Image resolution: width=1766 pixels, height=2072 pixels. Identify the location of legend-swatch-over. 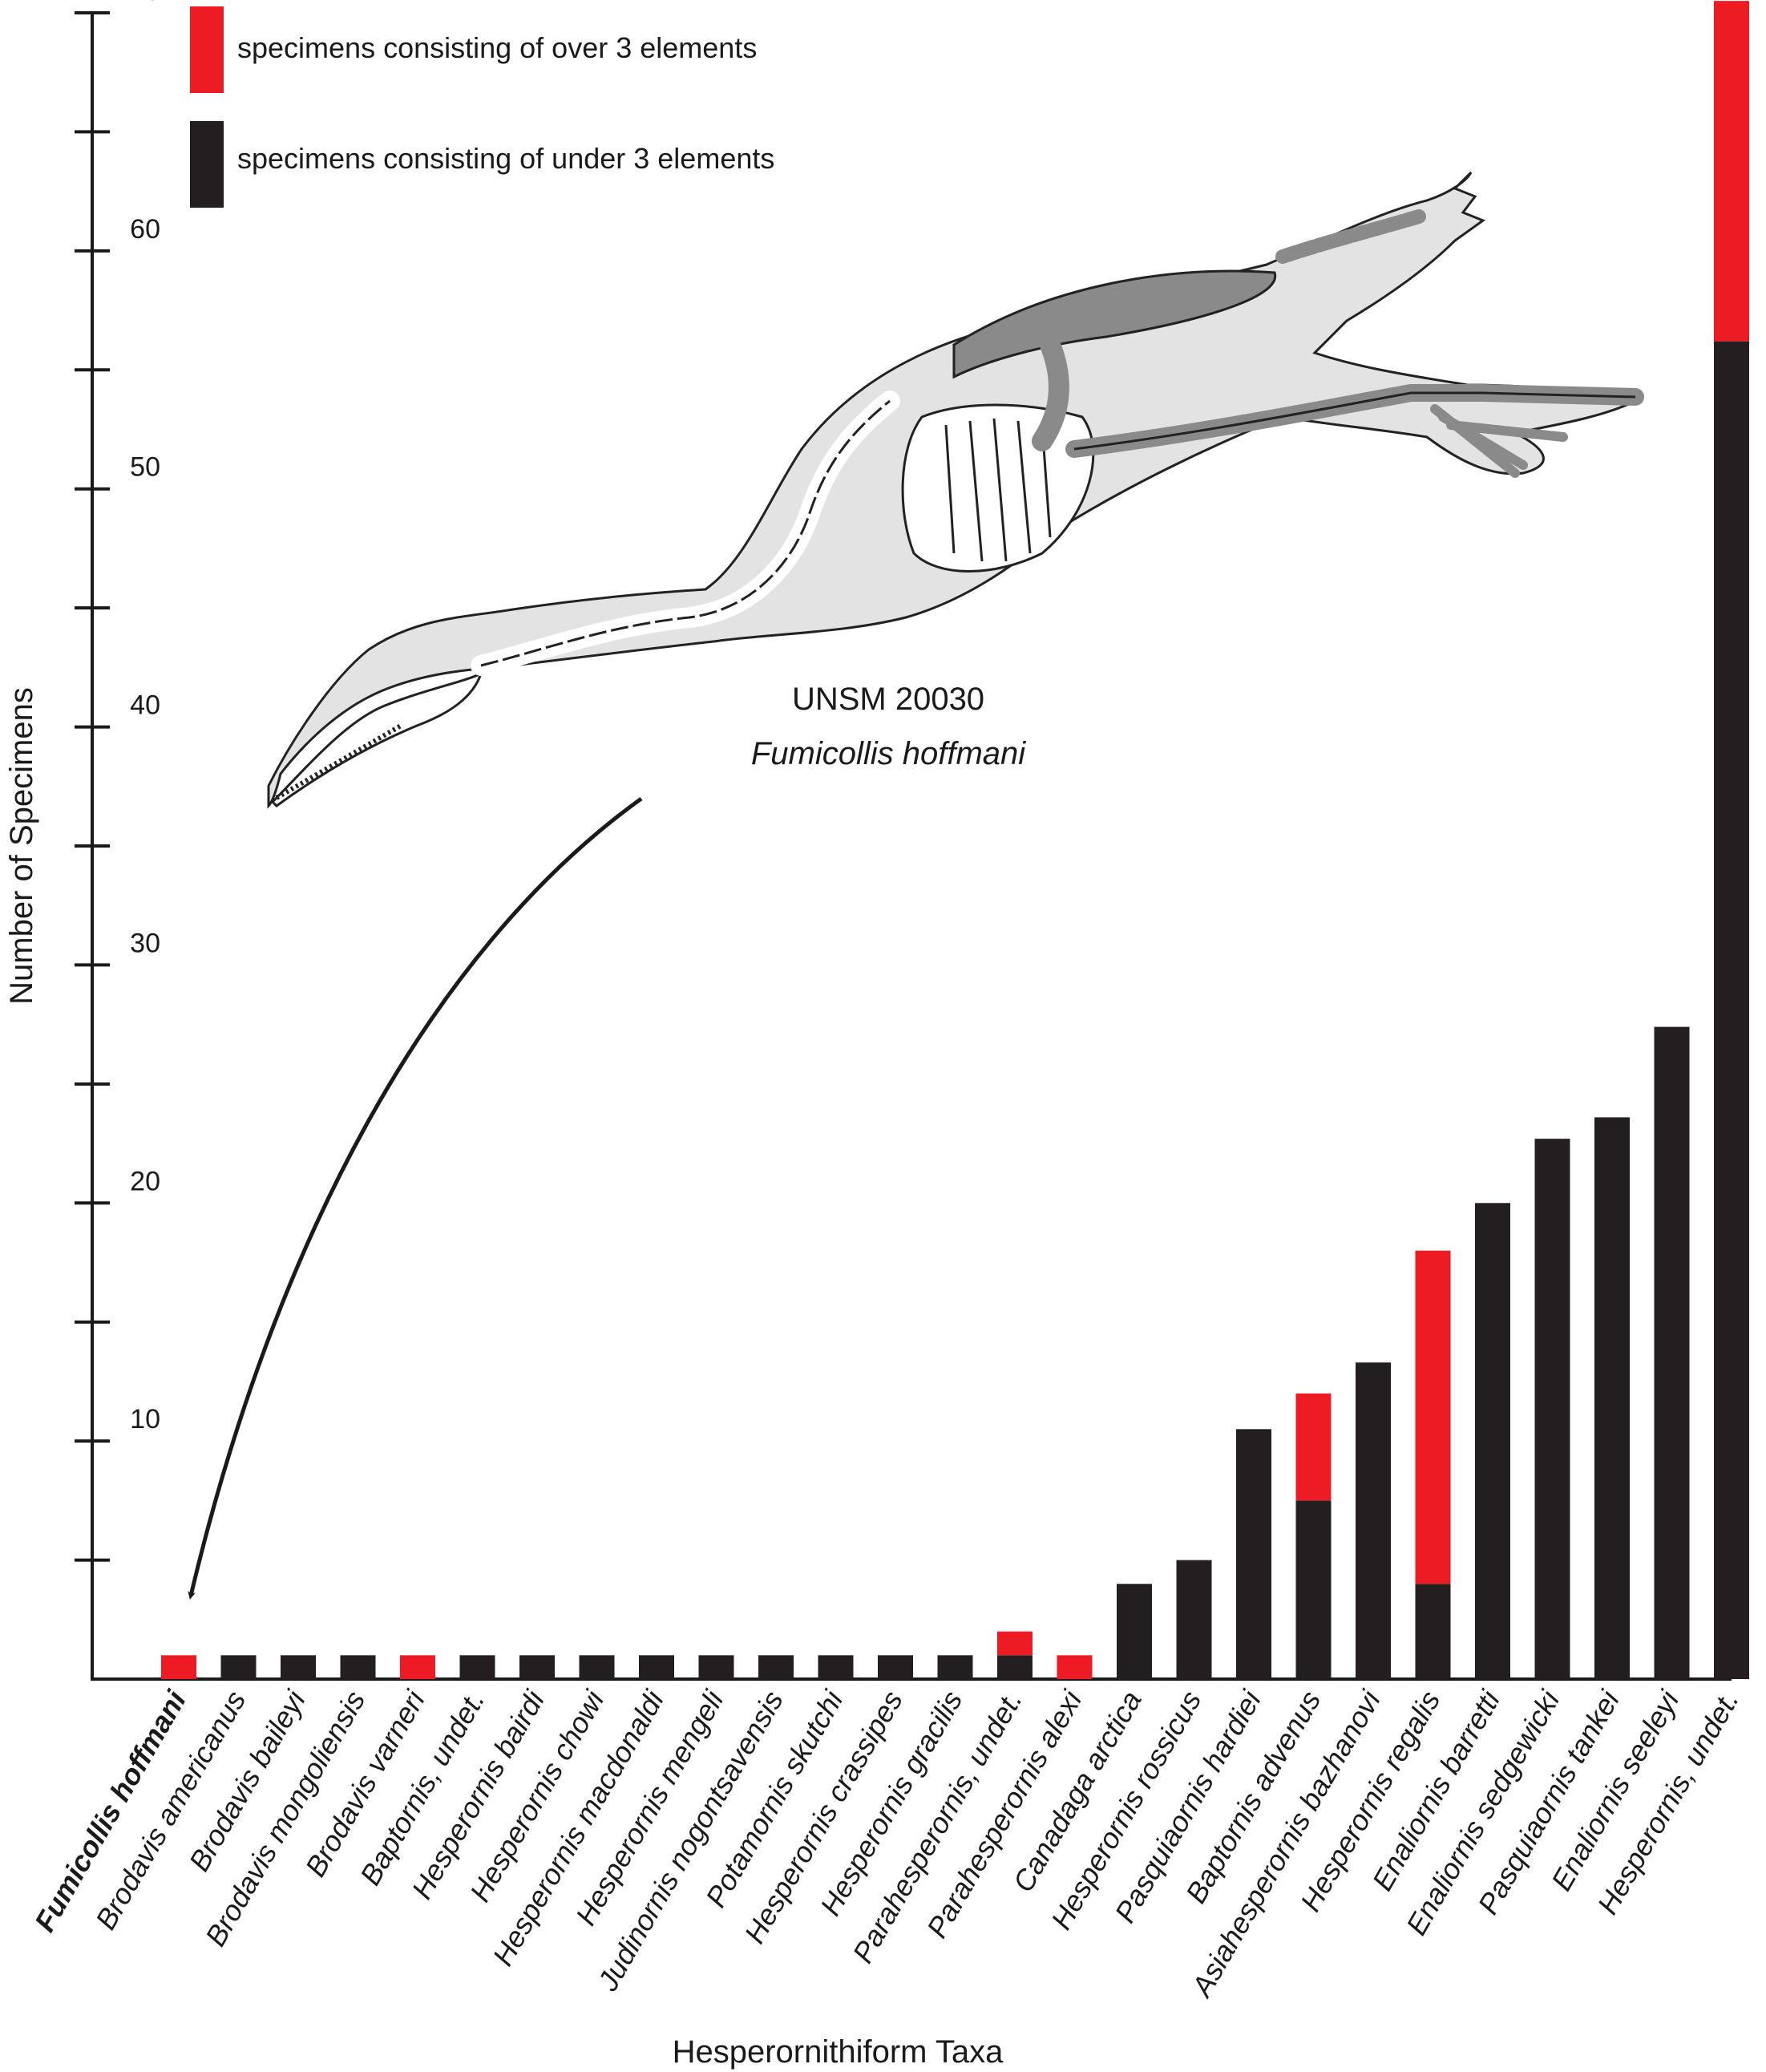
(207, 49).